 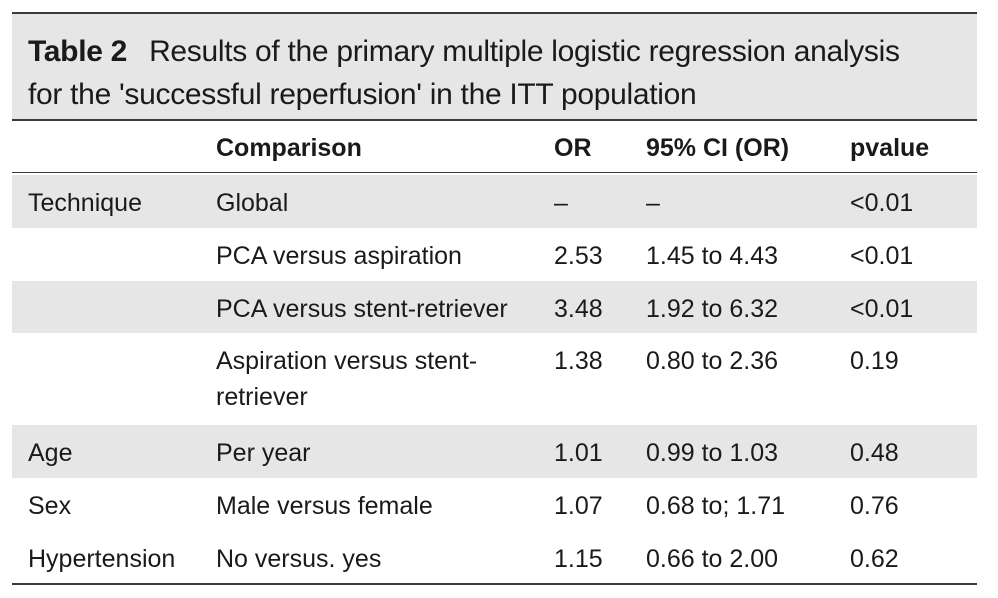 What do you see at coordinates (716, 506) in the screenshot?
I see `cell-ci: 0.68 to; 1.71` at bounding box center [716, 506].